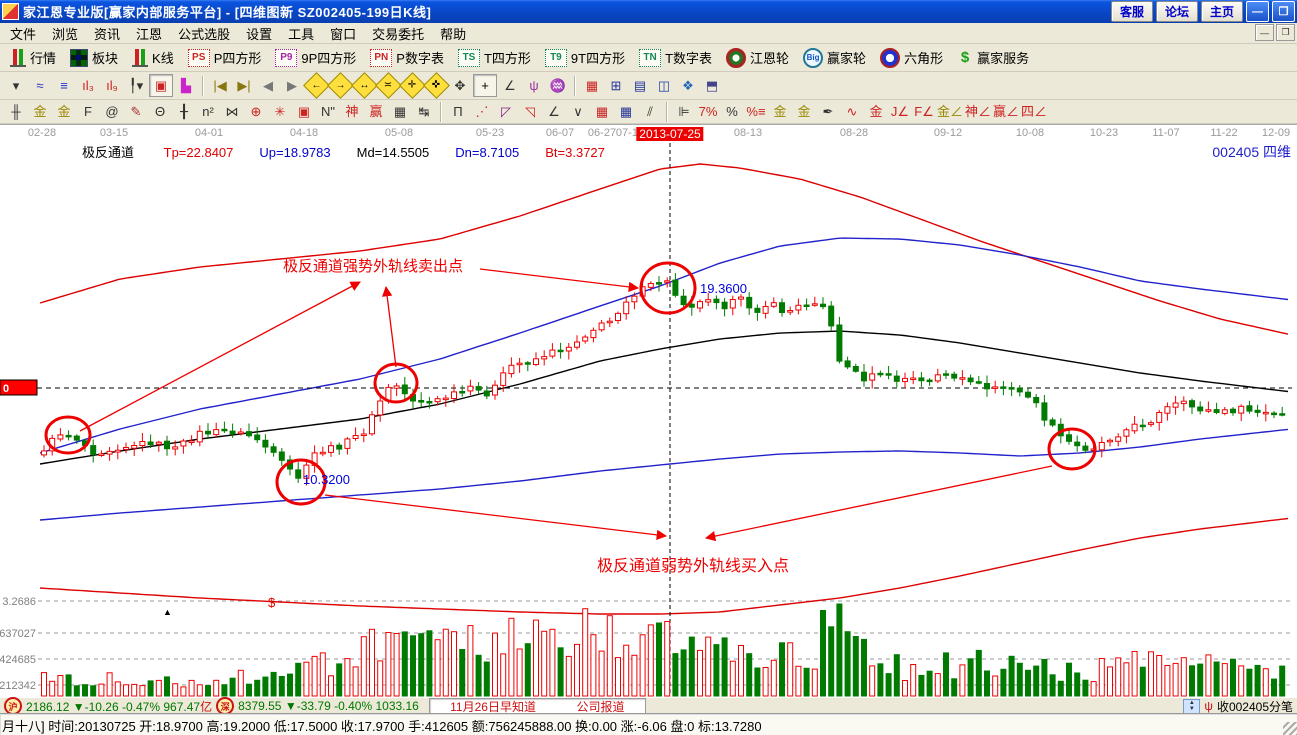  Describe the element at coordinates (1176, 11) in the screenshot. I see `titlebar-button-论坛: 论坛` at that location.